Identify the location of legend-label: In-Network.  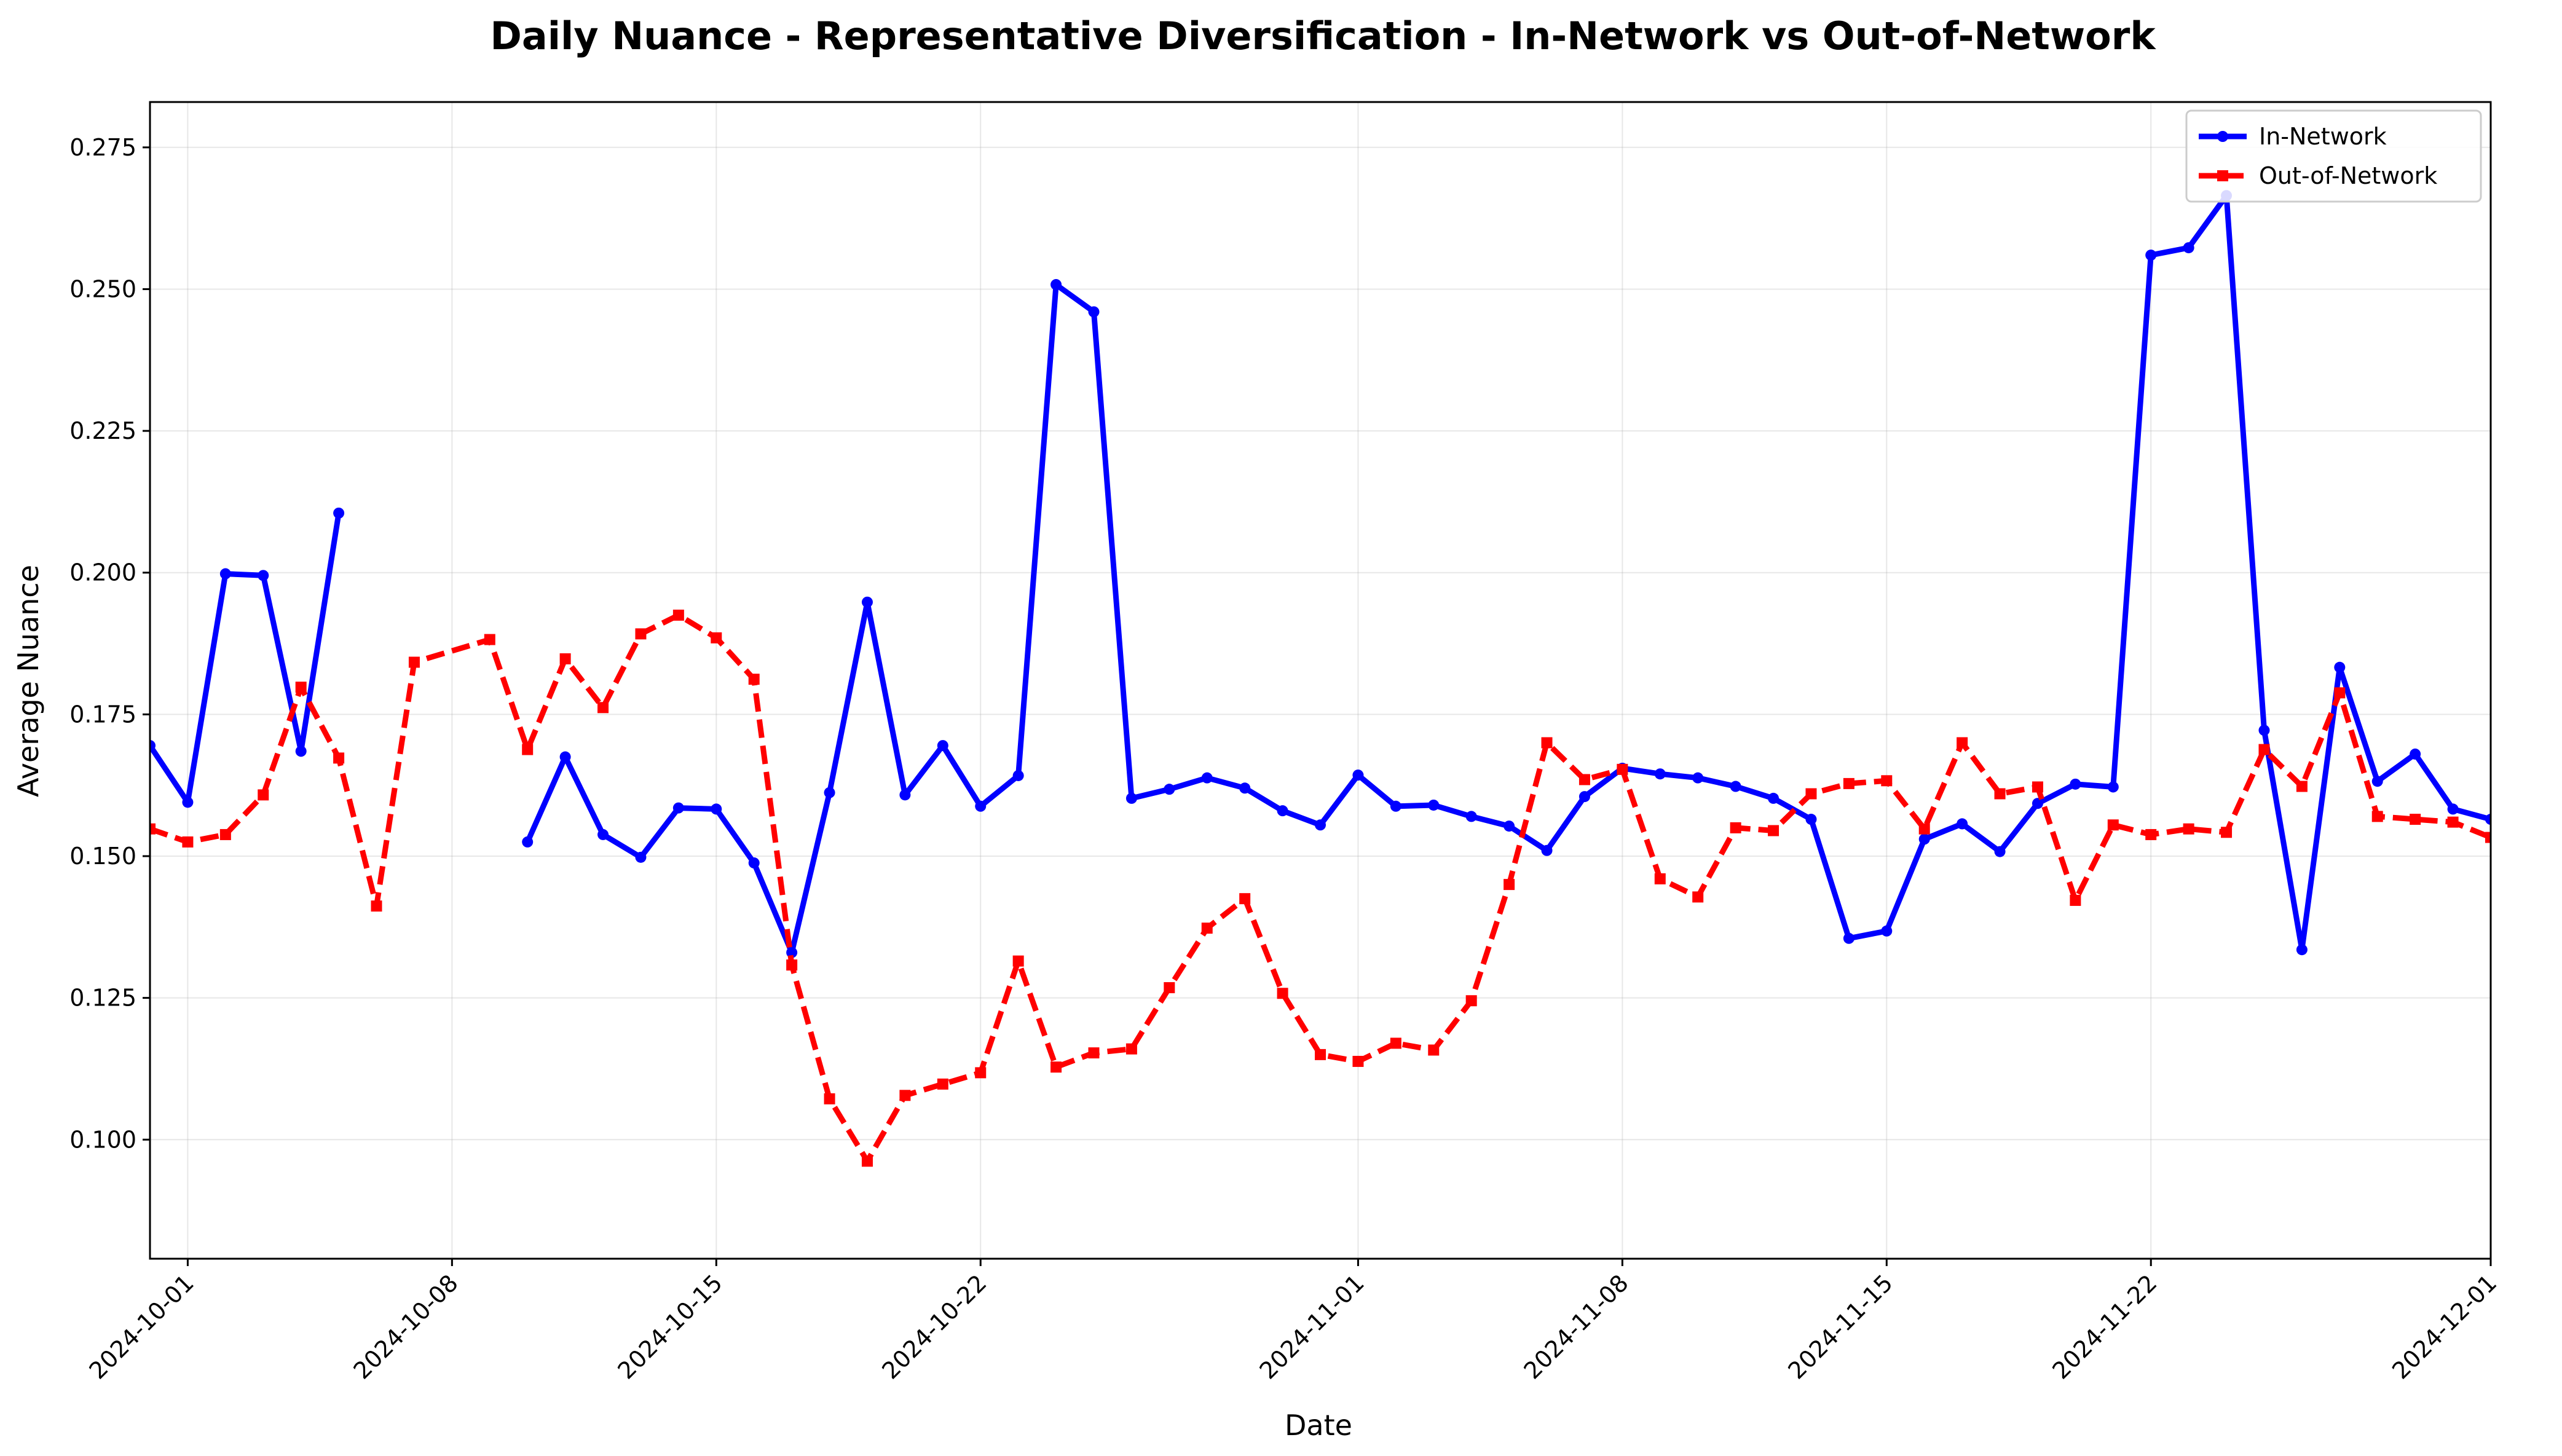
(2323, 136).